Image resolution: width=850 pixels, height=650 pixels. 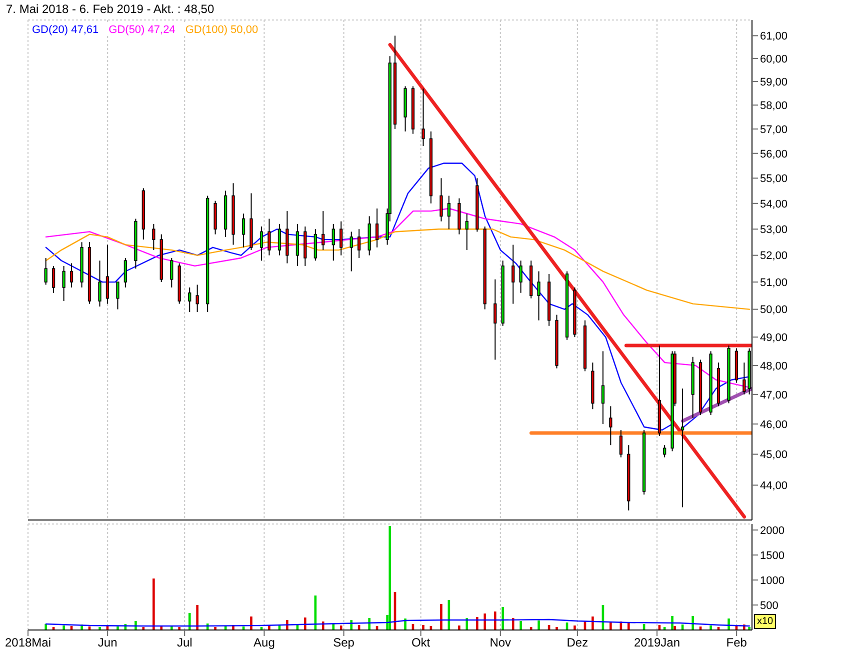 I want to click on text: x10, so click(x=765, y=621).